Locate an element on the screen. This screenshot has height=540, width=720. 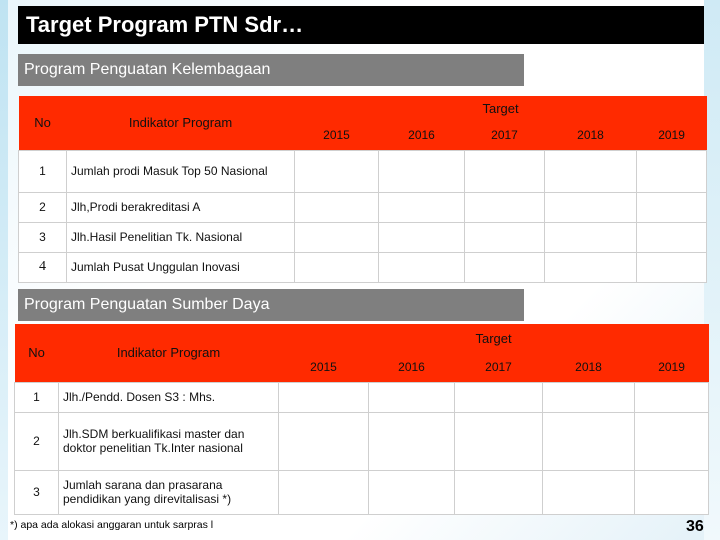
row-no: 4 is located at coordinates (42, 267).